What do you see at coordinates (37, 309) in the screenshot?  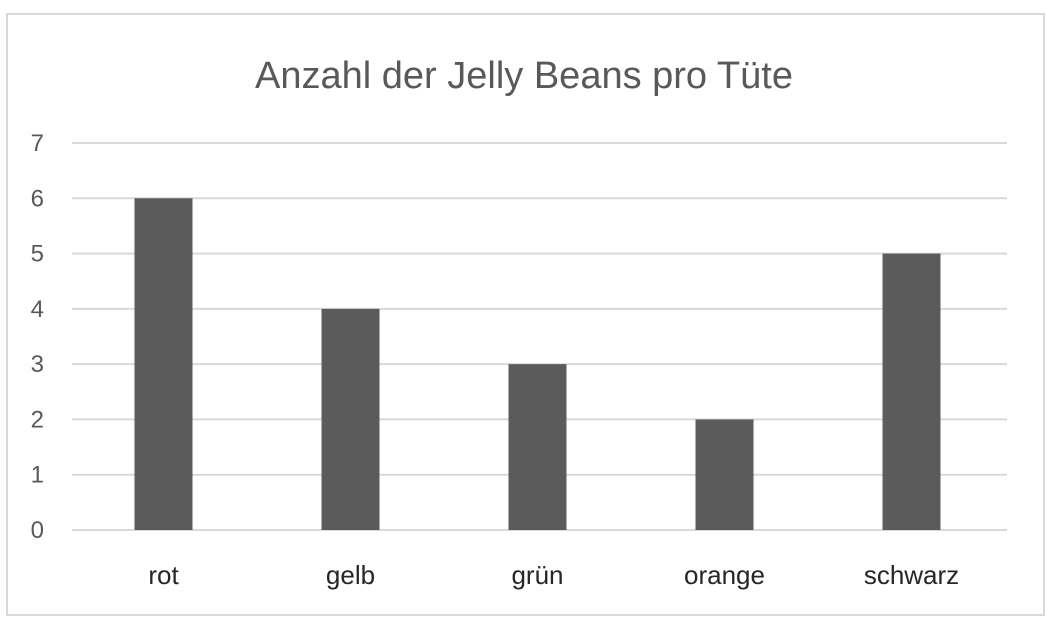 I see `y-tick-label: 4` at bounding box center [37, 309].